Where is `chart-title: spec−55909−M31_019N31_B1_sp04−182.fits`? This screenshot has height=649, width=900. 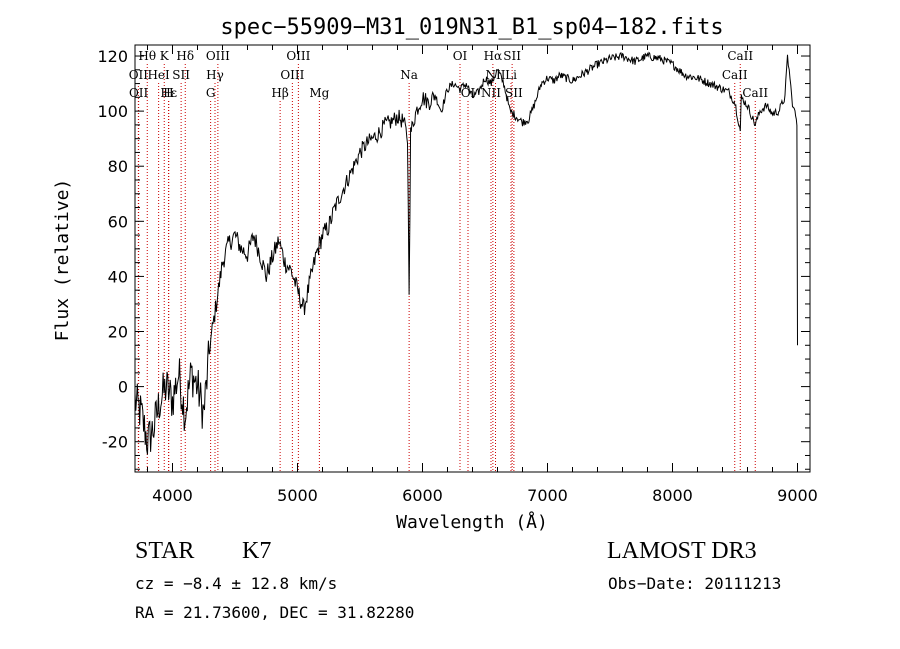 chart-title: spec−55909−M31_019N31_B1_sp04−182.fits is located at coordinates (471, 27).